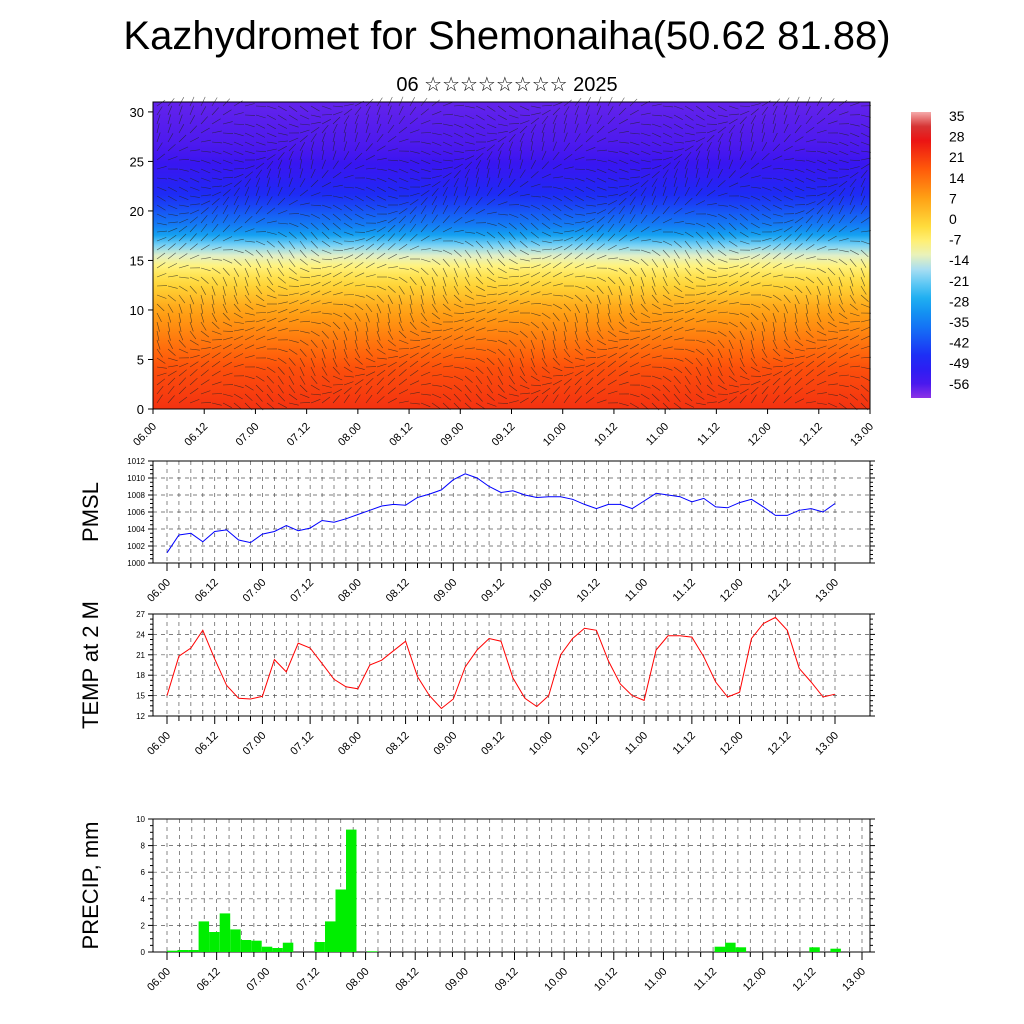  Describe the element at coordinates (140, 655) in the screenshot. I see `y-tick-label: 21` at that location.